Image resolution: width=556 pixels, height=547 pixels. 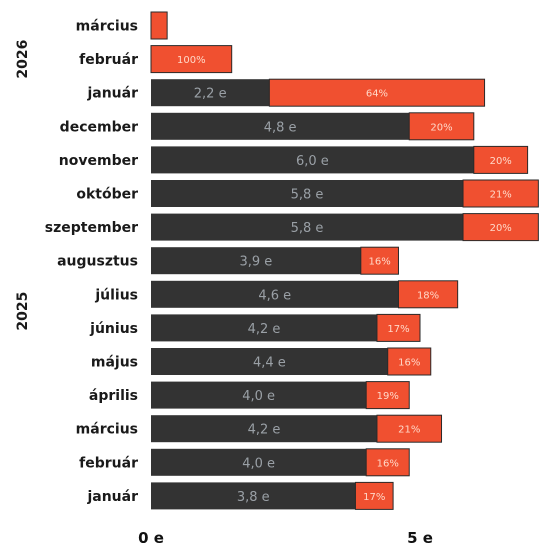 I want to click on bar-value-label: 4,6 e, so click(x=274, y=295).